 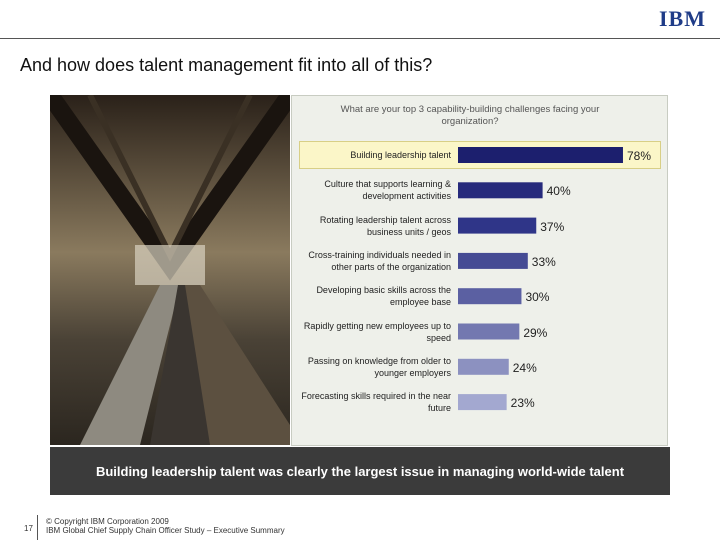 What do you see at coordinates (522, 403) in the screenshot?
I see `value-label: 23%` at bounding box center [522, 403].